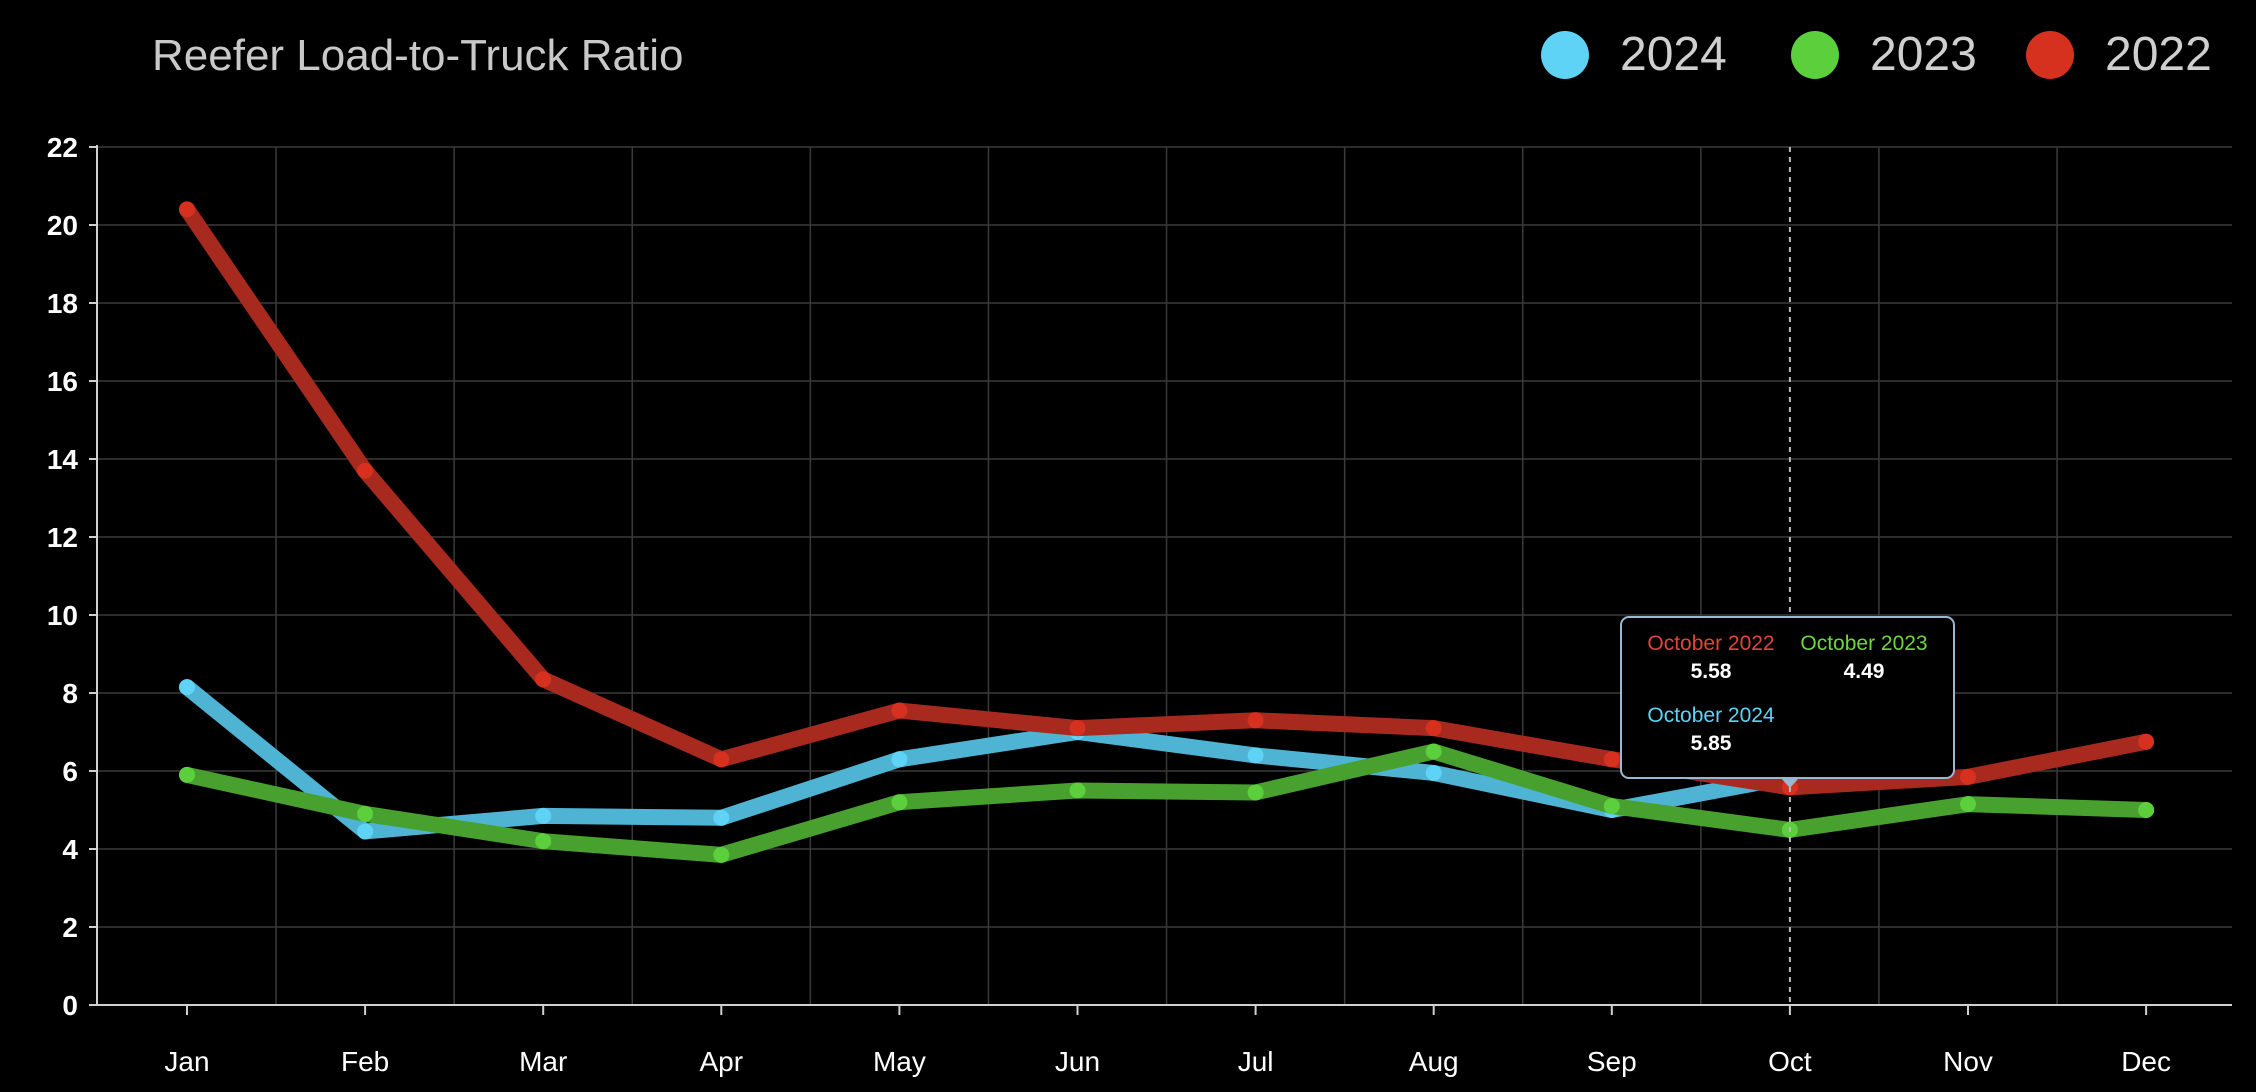 This screenshot has width=2256, height=1092. Describe the element at coordinates (62, 615) in the screenshot. I see `y-tick-label: 10` at that location.